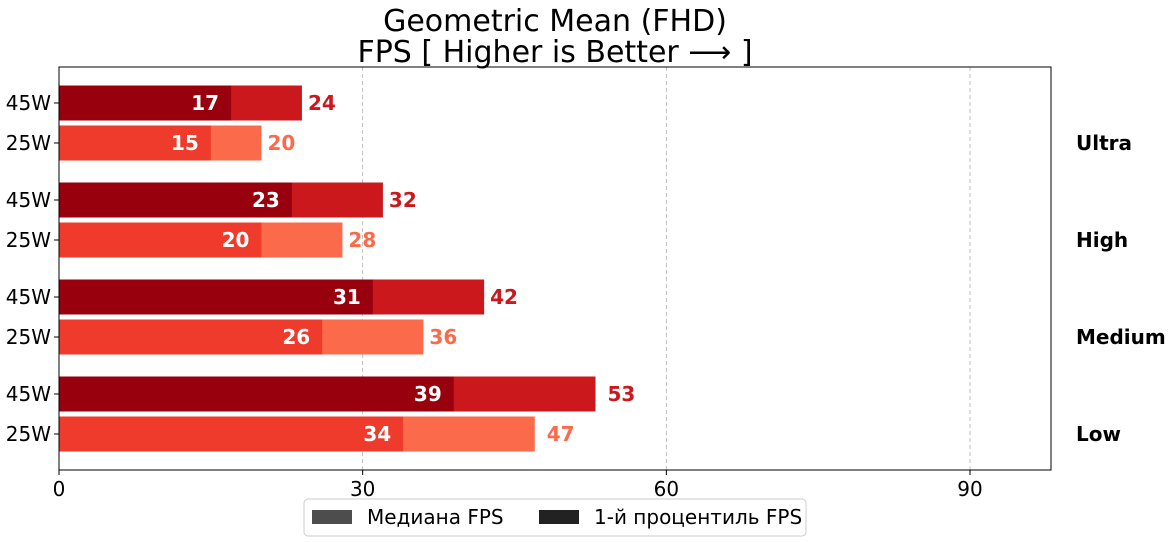 The image size is (1170, 542). I want to click on label-low-low-45W: 39, so click(428, 394).